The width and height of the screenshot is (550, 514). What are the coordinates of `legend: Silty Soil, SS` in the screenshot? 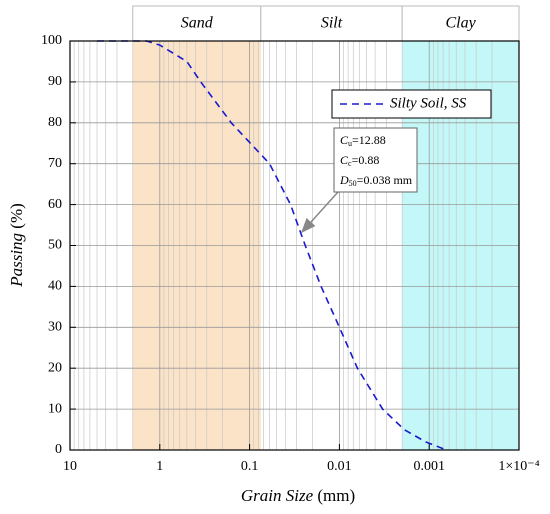 It's located at (411, 104).